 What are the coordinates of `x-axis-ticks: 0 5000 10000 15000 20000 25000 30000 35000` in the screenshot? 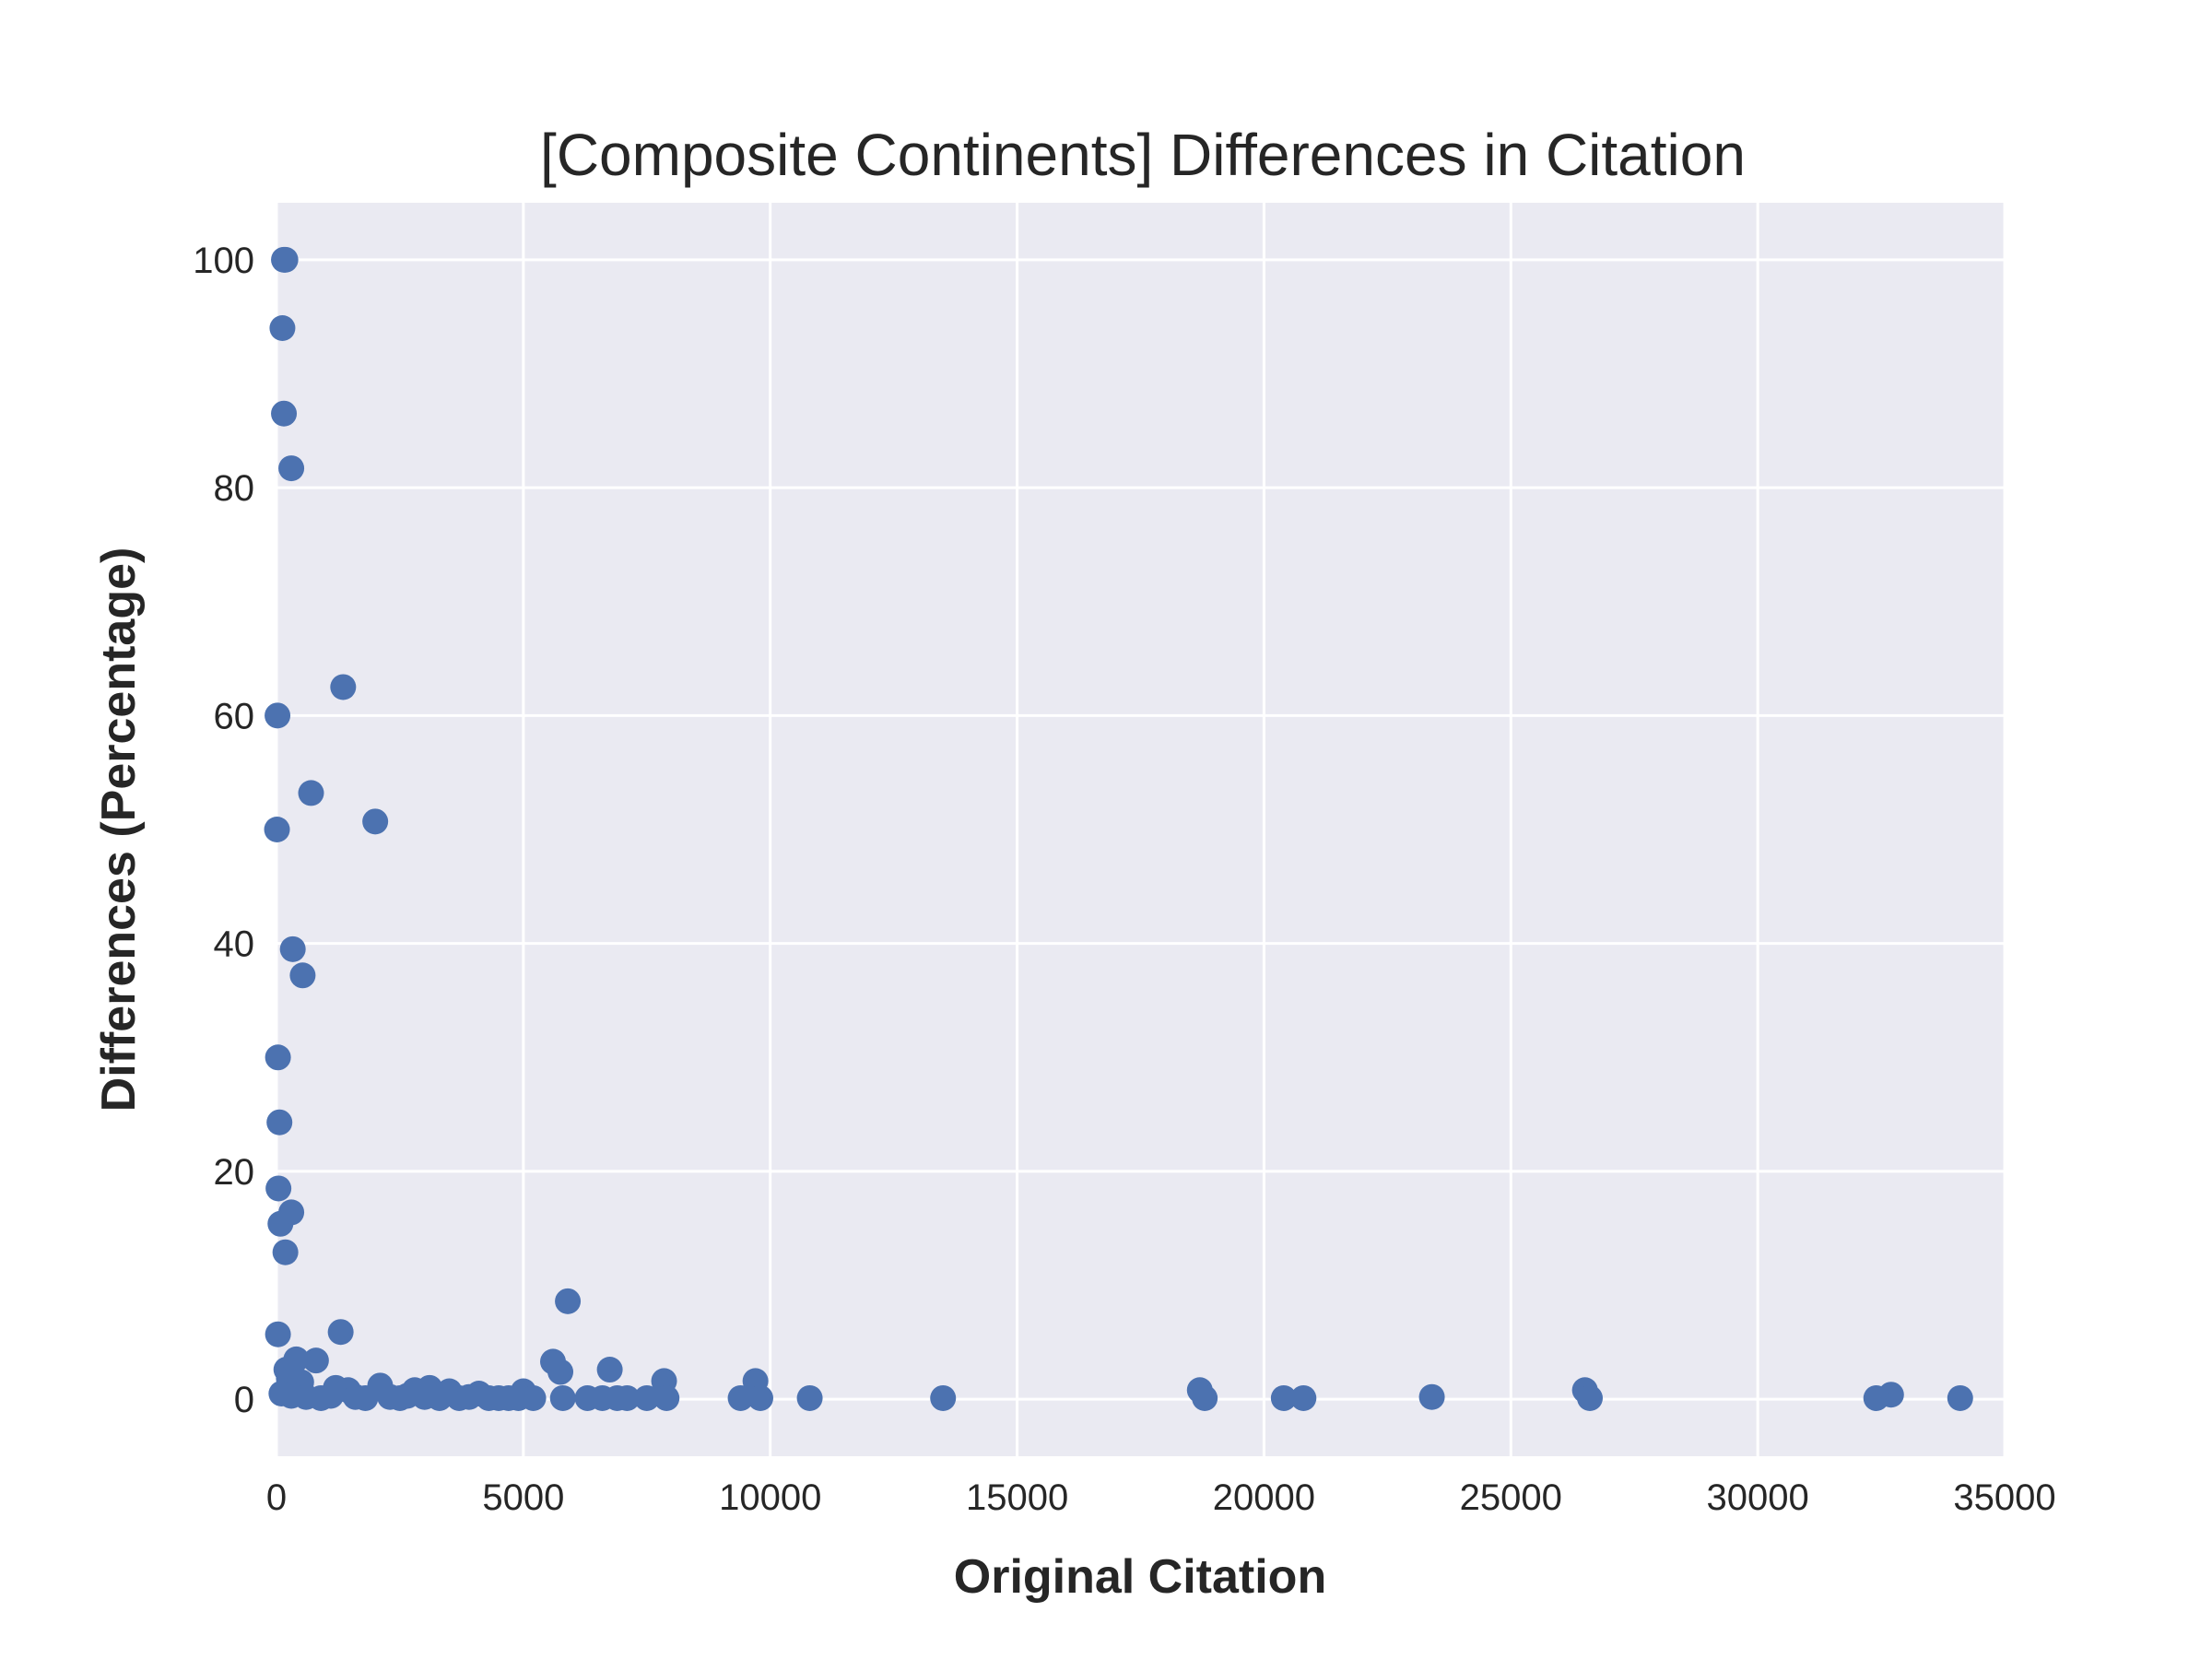 It's located at (1161, 1497).